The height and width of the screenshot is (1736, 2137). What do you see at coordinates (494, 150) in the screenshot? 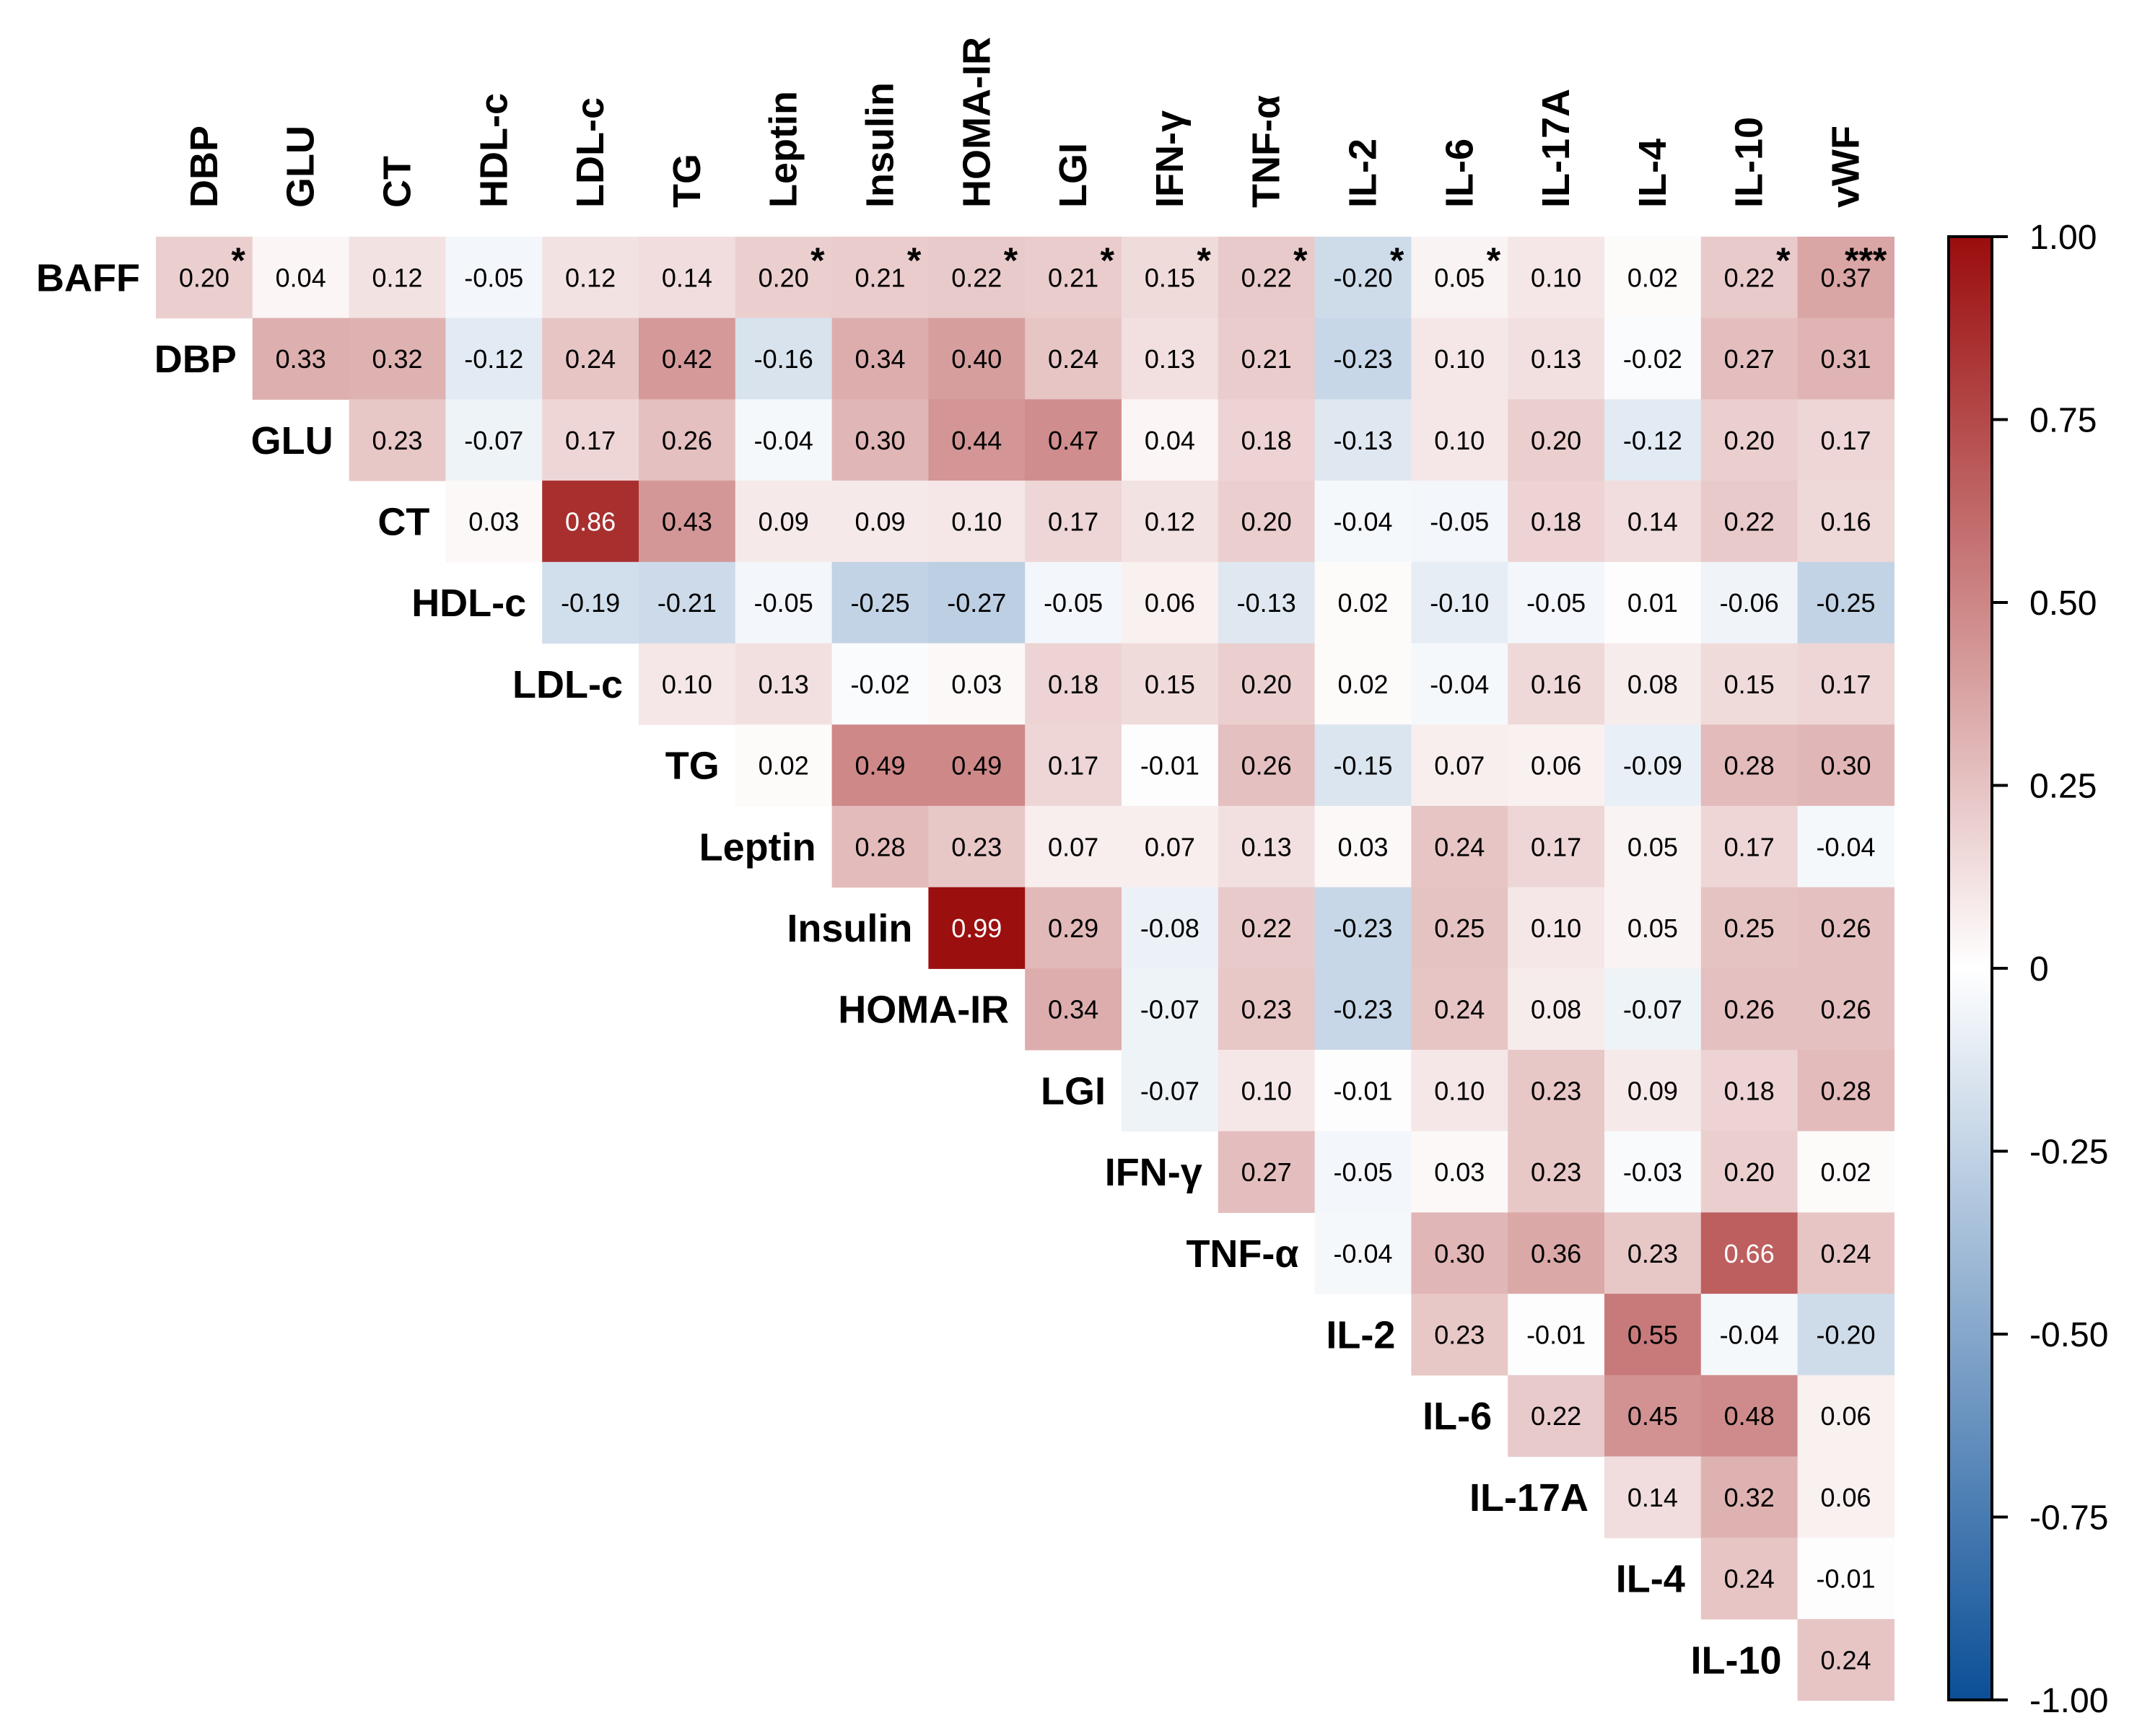
I see `column-label-hdl-c: HDL-c` at bounding box center [494, 150].